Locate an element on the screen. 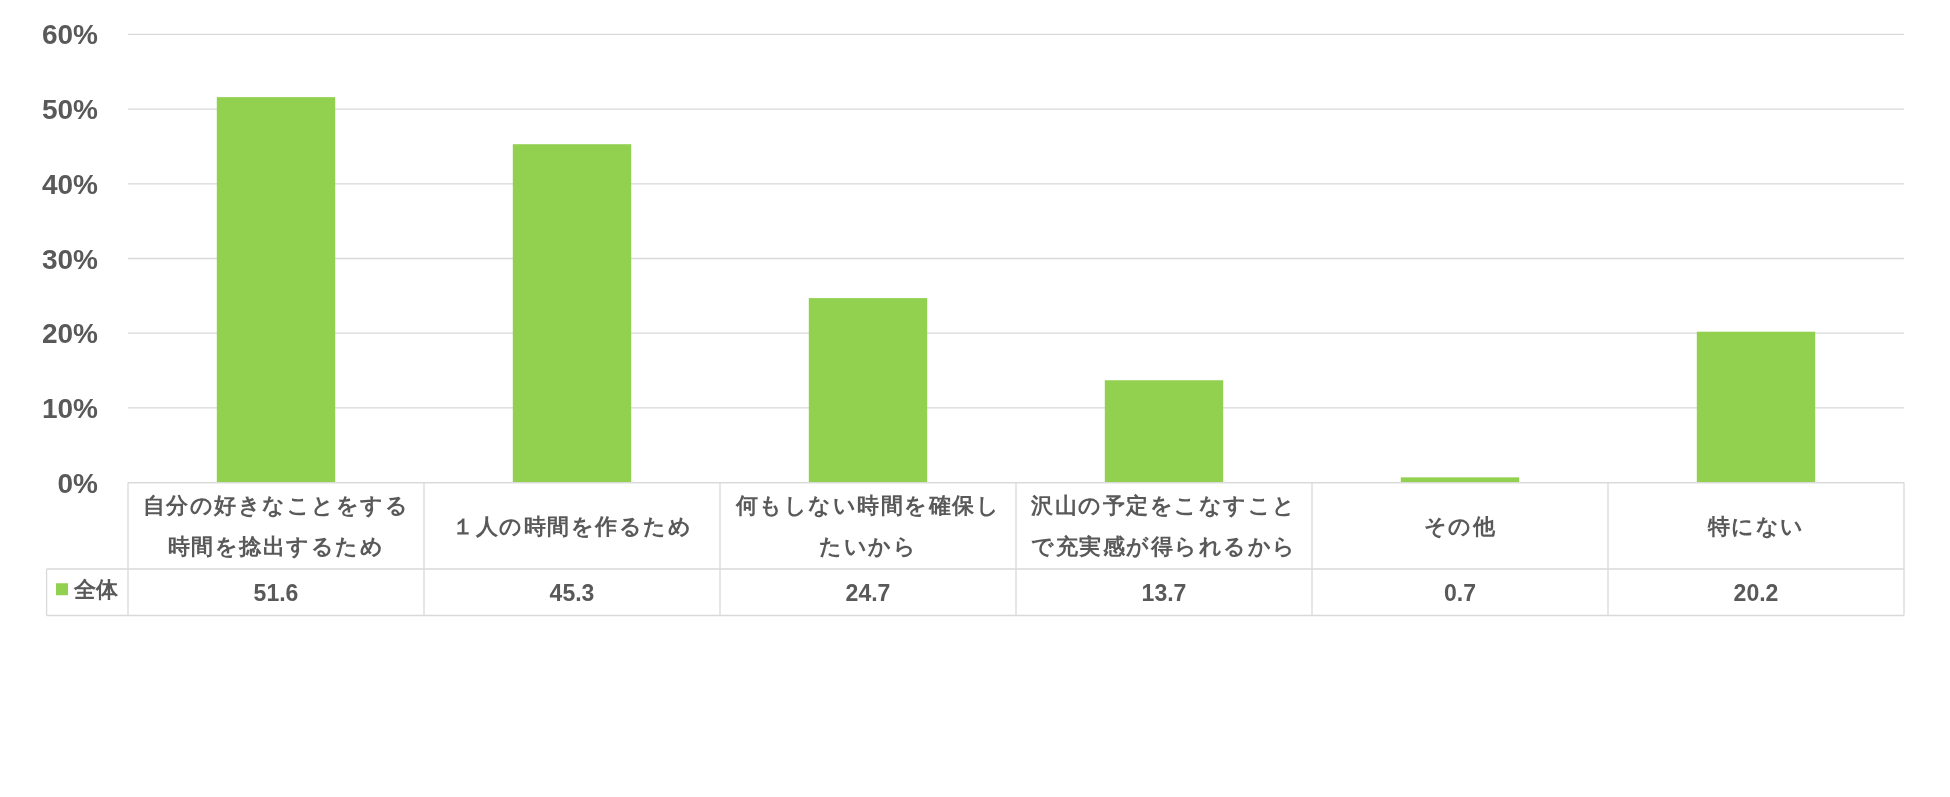 The image size is (1950, 797). data-label: 0.7 is located at coordinates (1460, 592).